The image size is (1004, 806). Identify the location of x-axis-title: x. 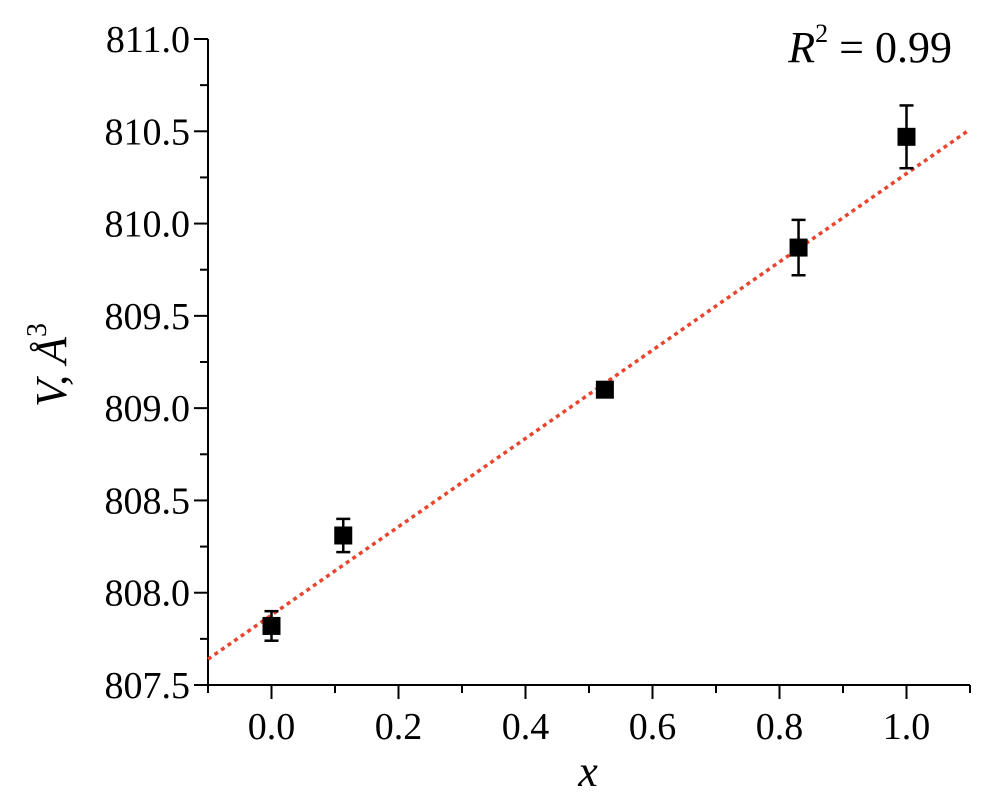
(587, 771).